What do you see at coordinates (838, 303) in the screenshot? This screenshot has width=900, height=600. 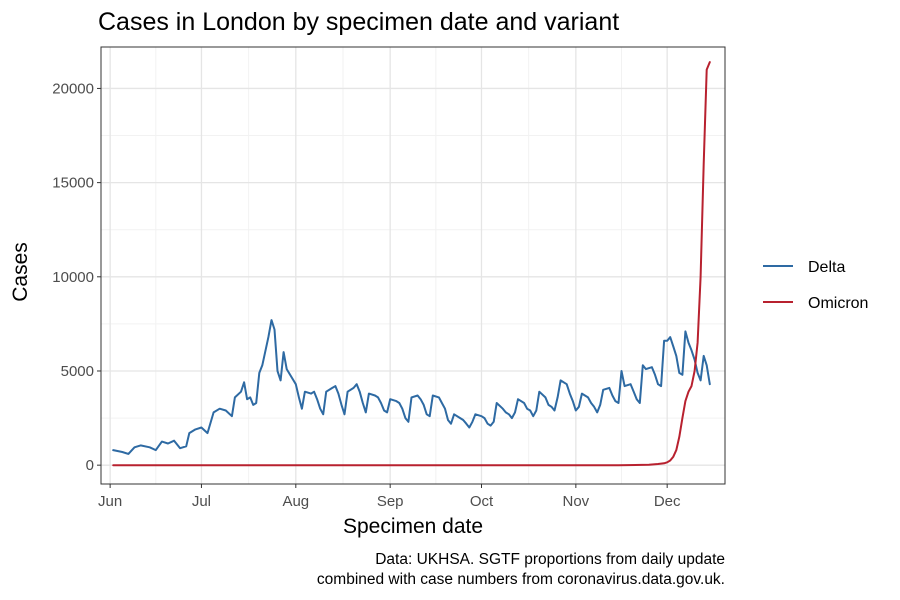 I see `legend-label-omicron: Omicron` at bounding box center [838, 303].